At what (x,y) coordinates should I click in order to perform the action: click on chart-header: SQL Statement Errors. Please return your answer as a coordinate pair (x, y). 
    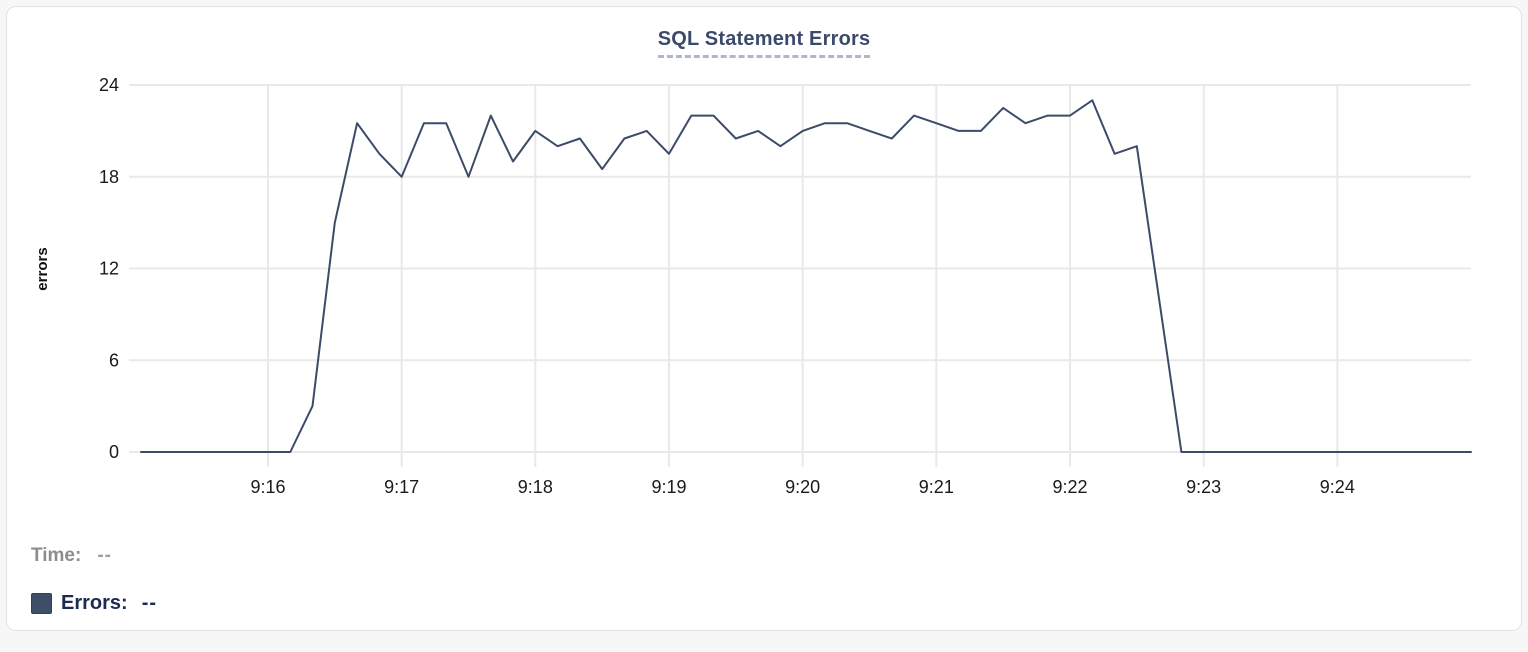
    Looking at the image, I should click on (764, 43).